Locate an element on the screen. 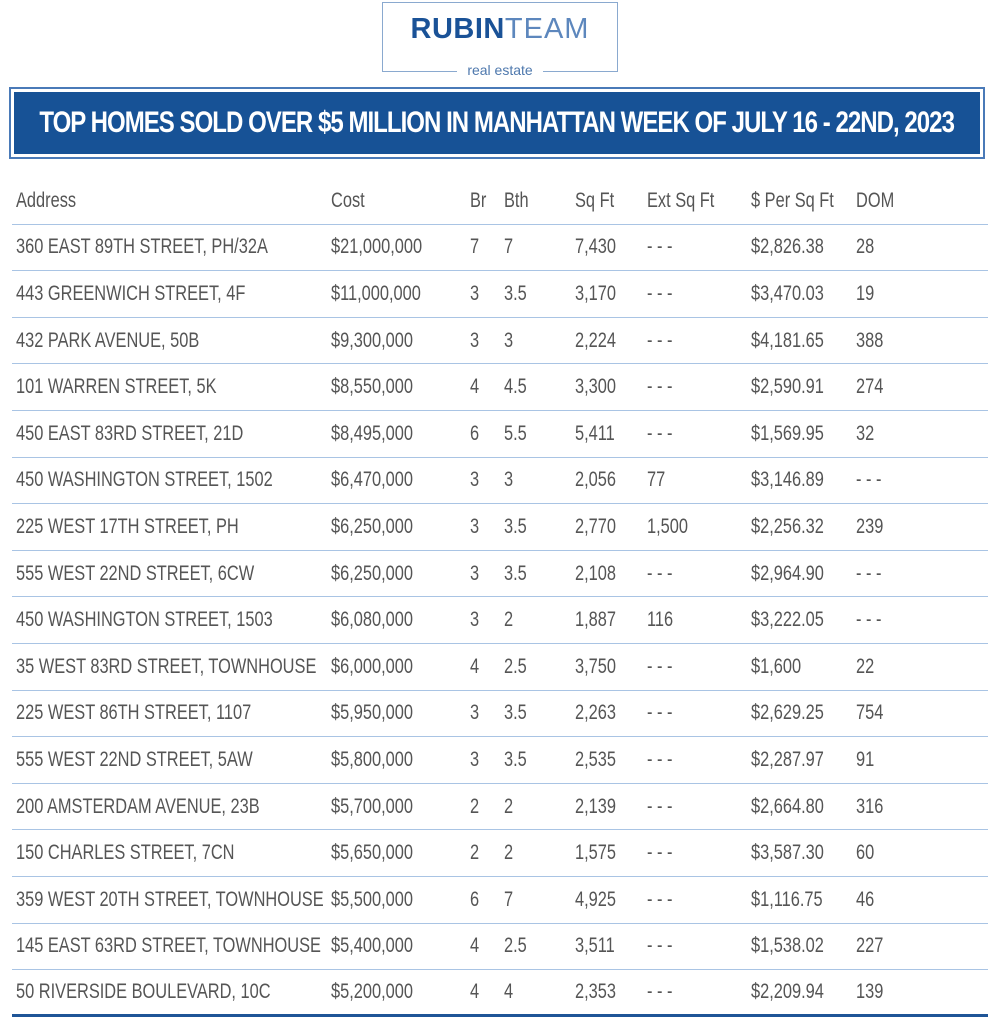  cell-address-text: 432 PARK AVENUE, 50B is located at coordinates (108, 340).